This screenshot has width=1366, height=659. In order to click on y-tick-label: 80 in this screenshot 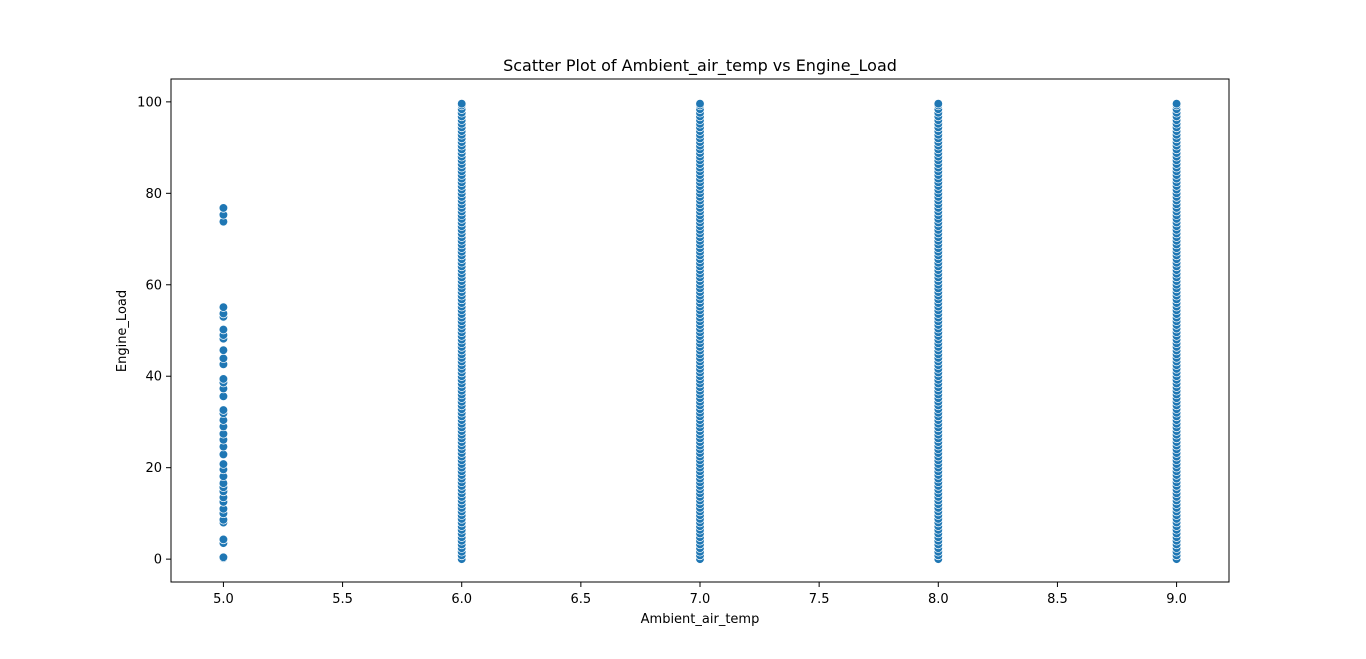, I will do `click(153, 194)`.